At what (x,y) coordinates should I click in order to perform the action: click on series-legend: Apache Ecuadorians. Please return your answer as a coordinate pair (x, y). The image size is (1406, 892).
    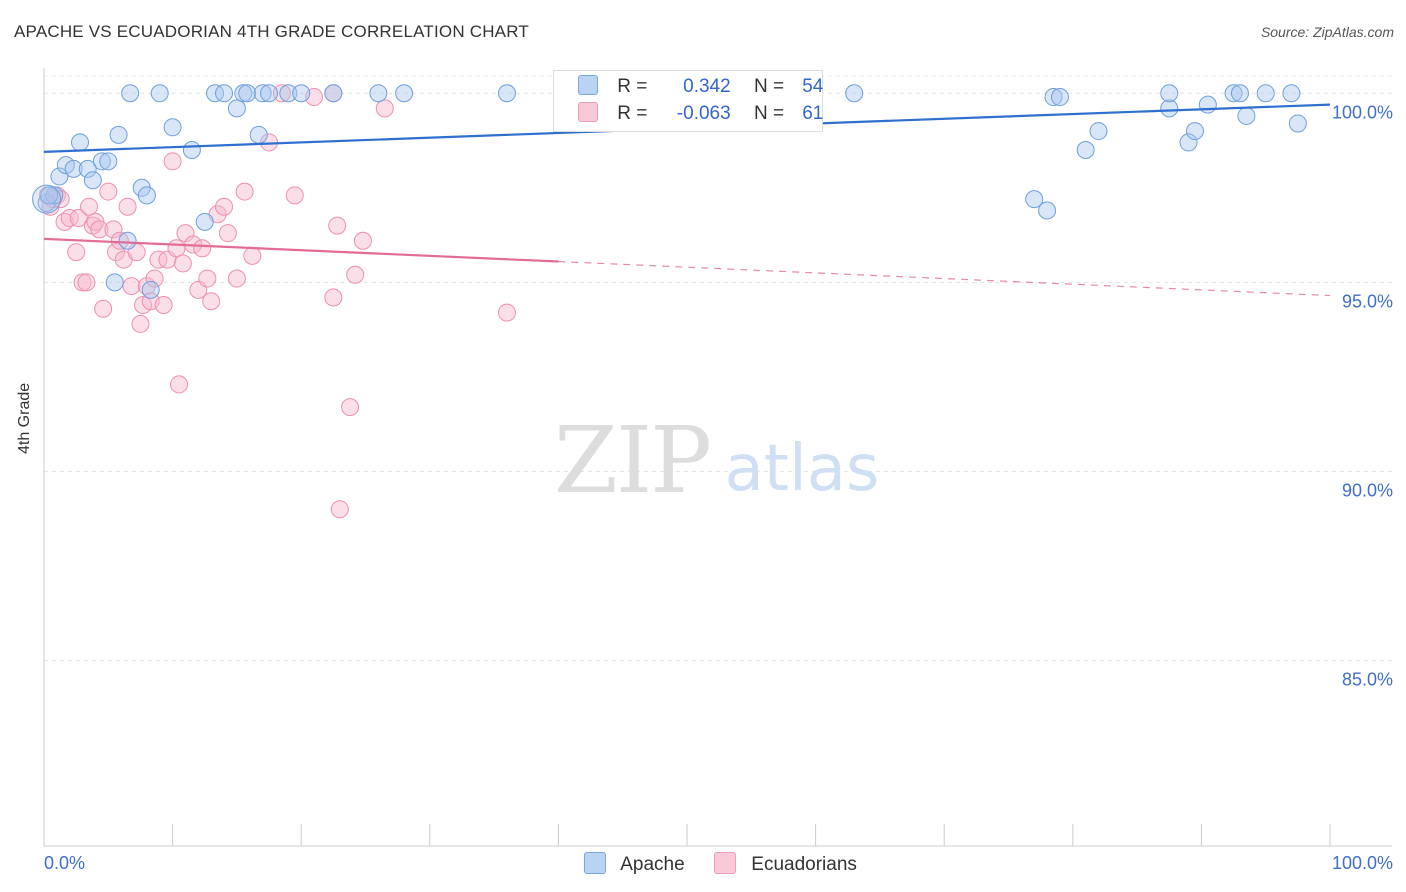
    Looking at the image, I should click on (703, 865).